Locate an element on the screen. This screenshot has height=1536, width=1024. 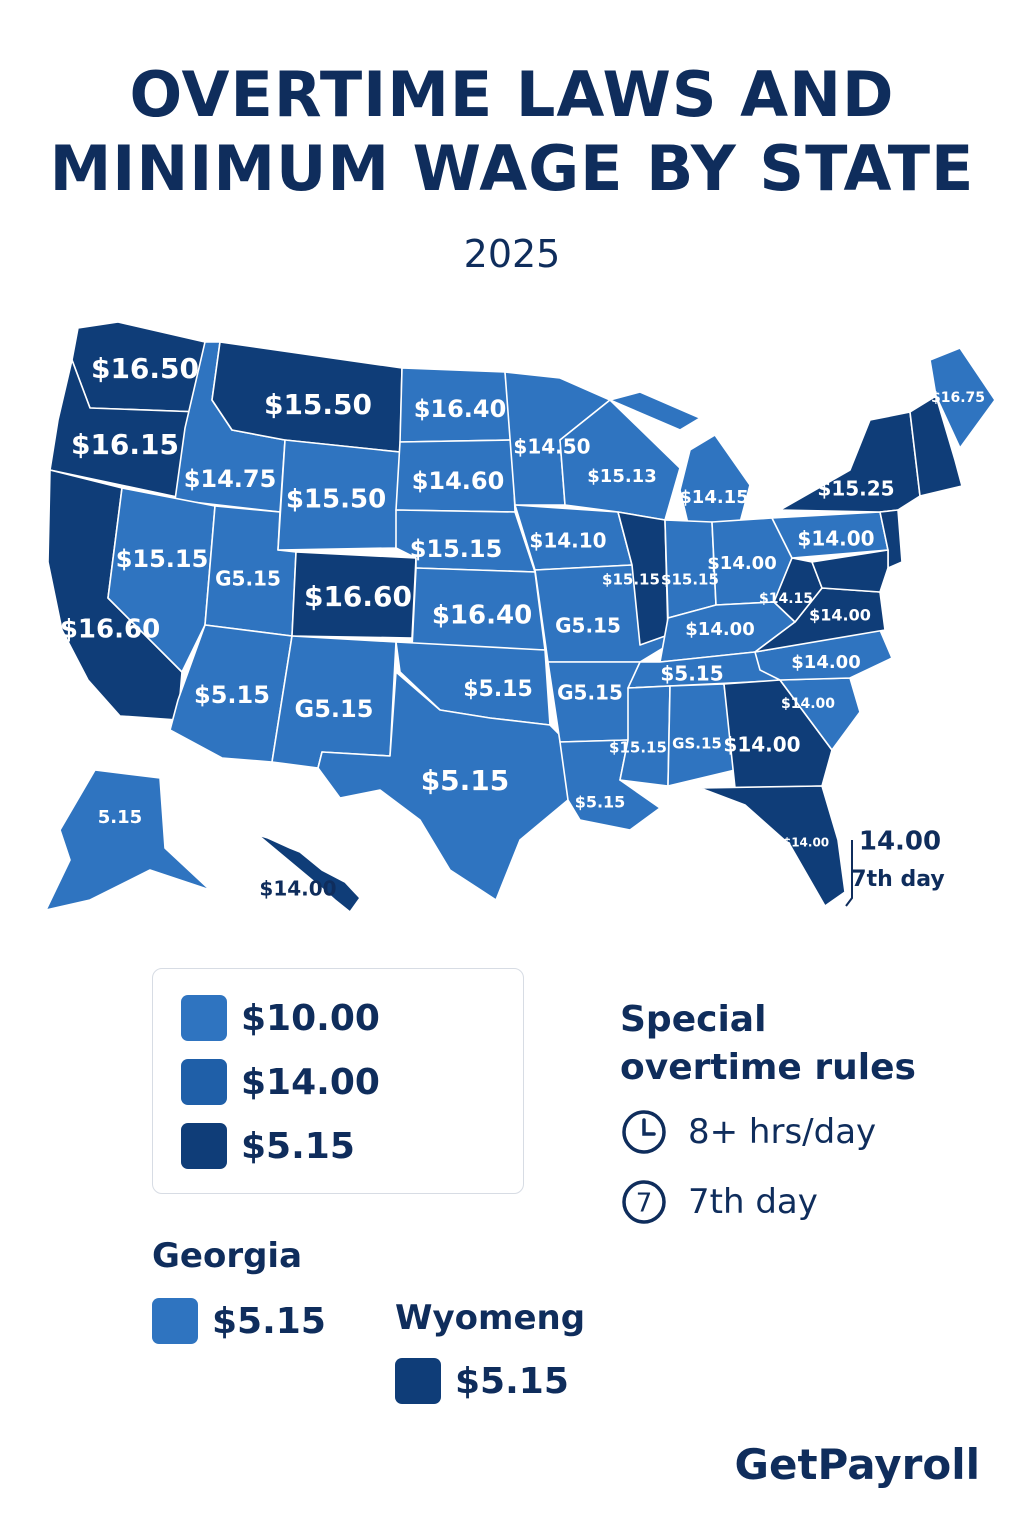
annotation-wage: 14.00 is located at coordinates (900, 842).